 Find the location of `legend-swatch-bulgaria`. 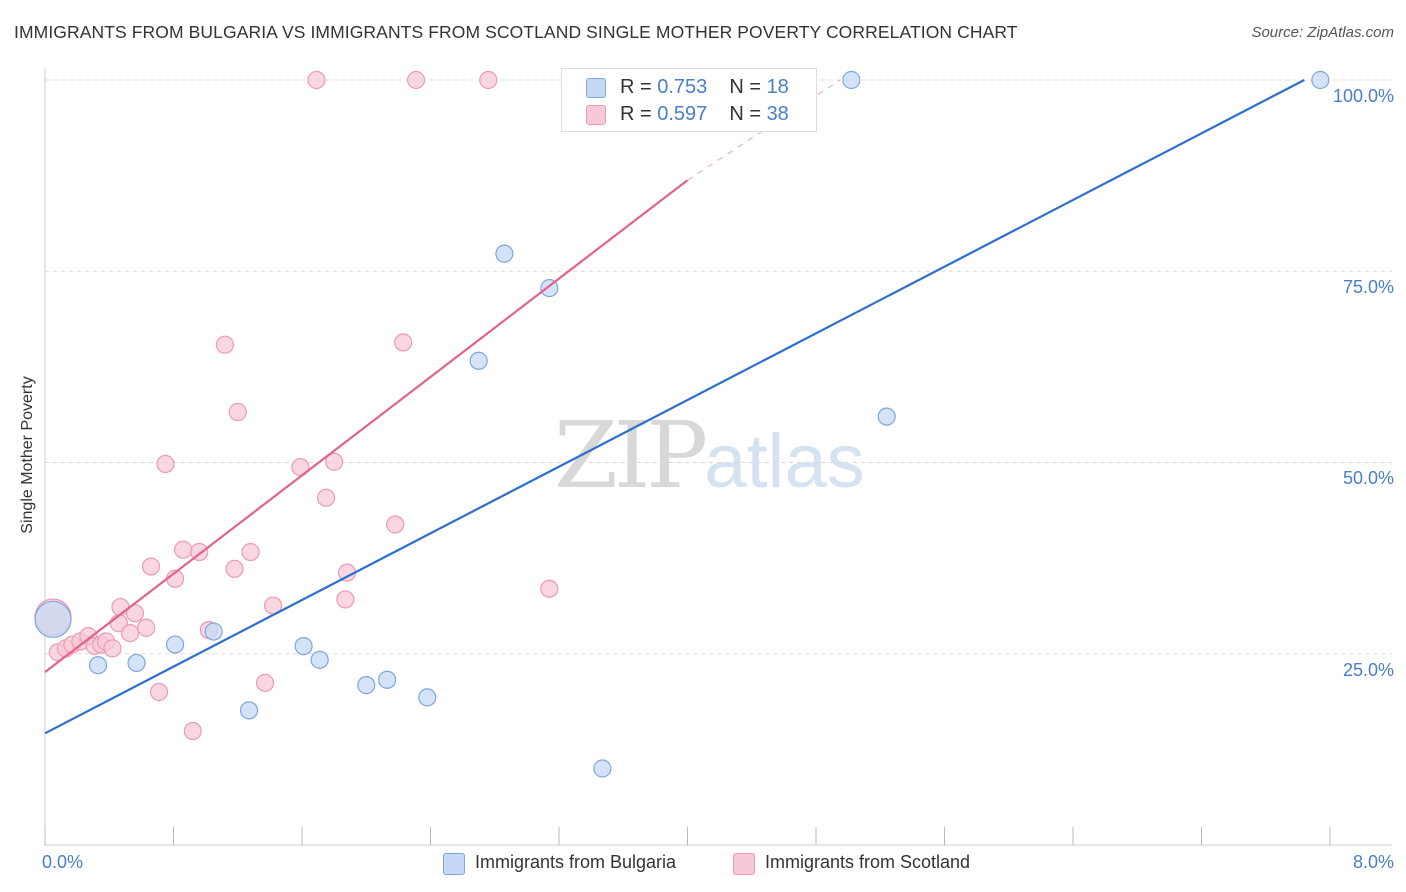

legend-swatch-bulgaria is located at coordinates (596, 88).